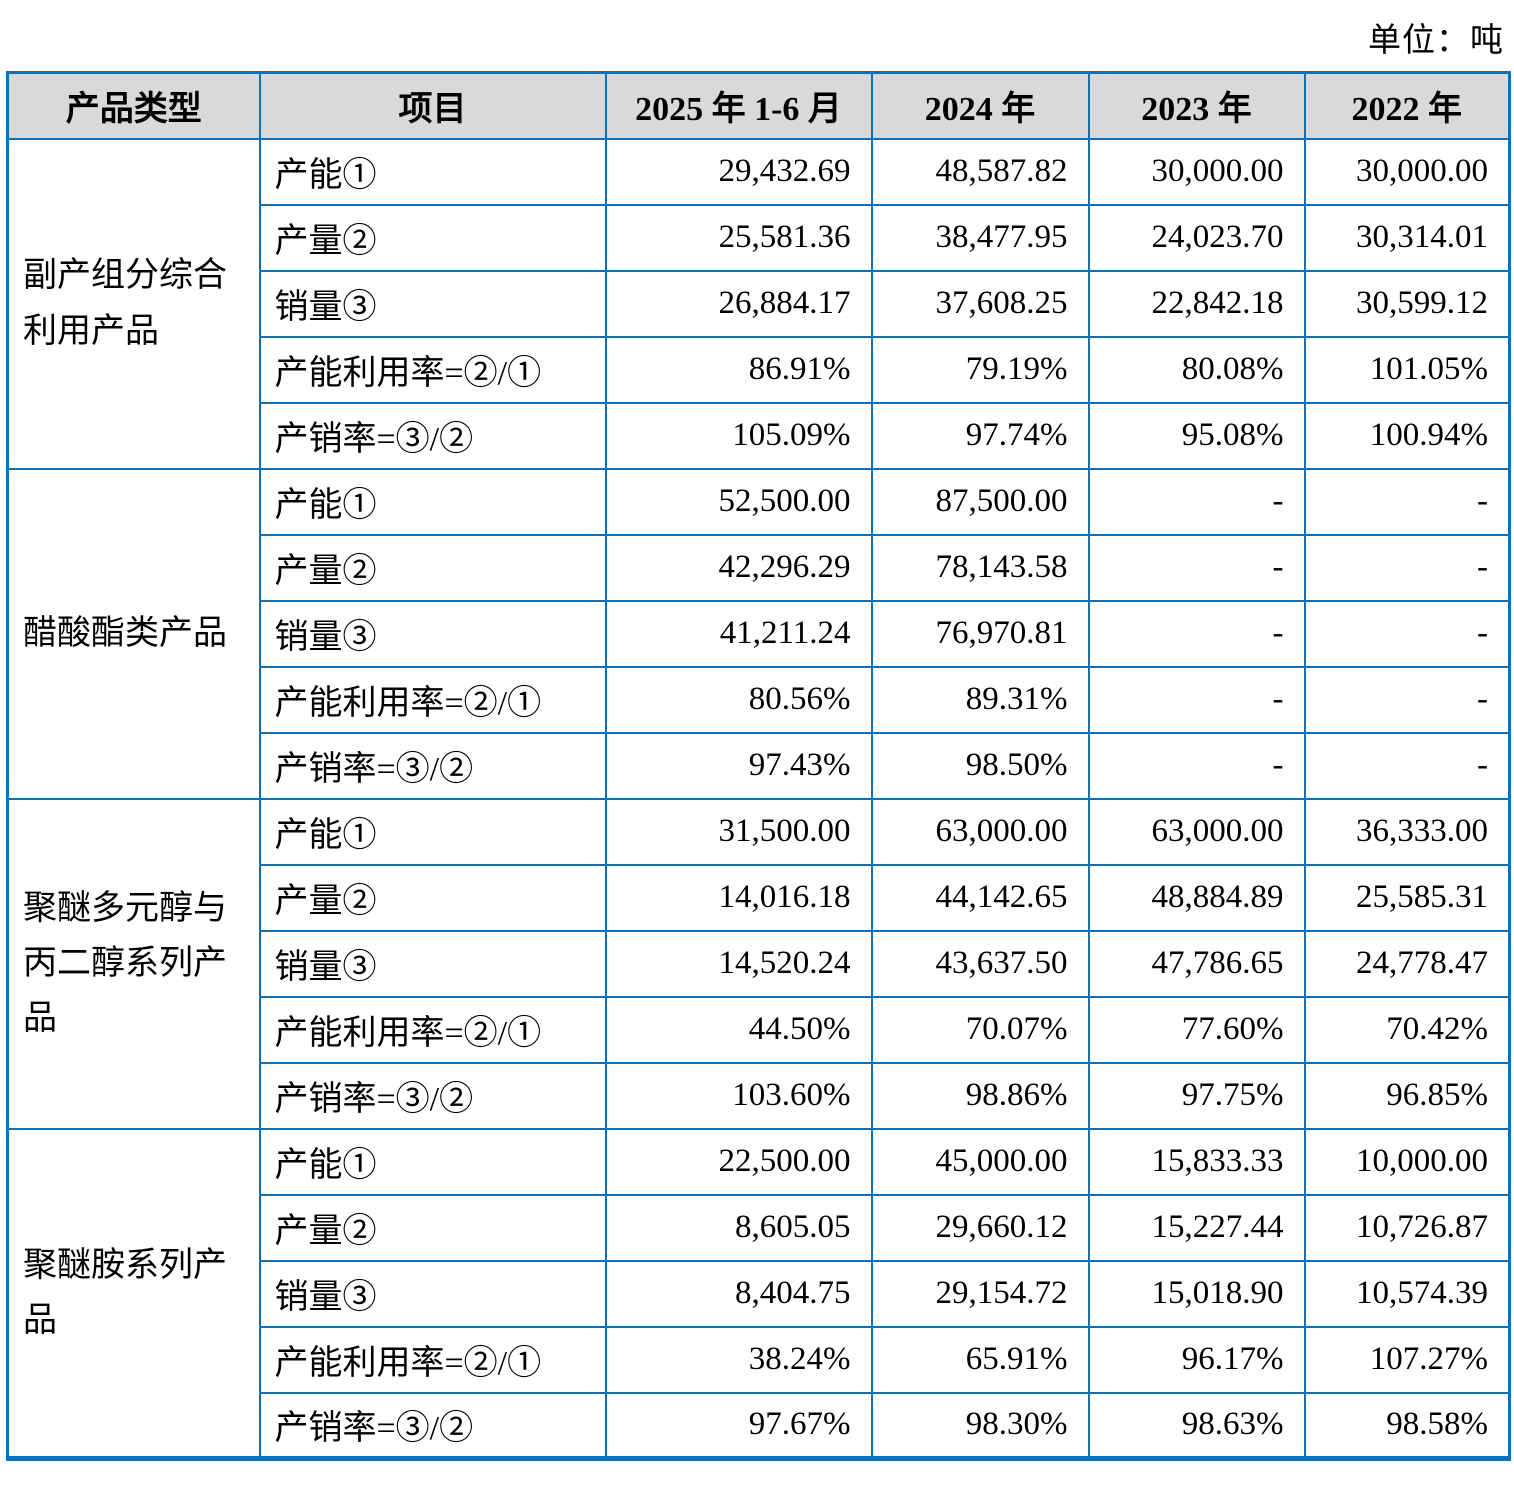 The width and height of the screenshot is (1514, 1494). I want to click on value-cell: 41,211.24, so click(738, 633).